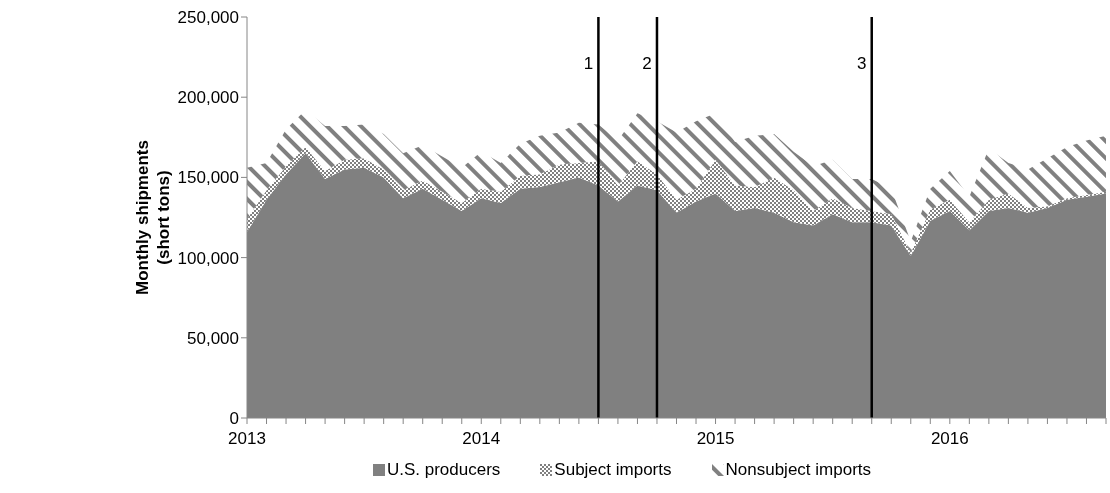 The width and height of the screenshot is (1110, 493). I want to click on legend-label: U.S. producers, so click(443, 470).